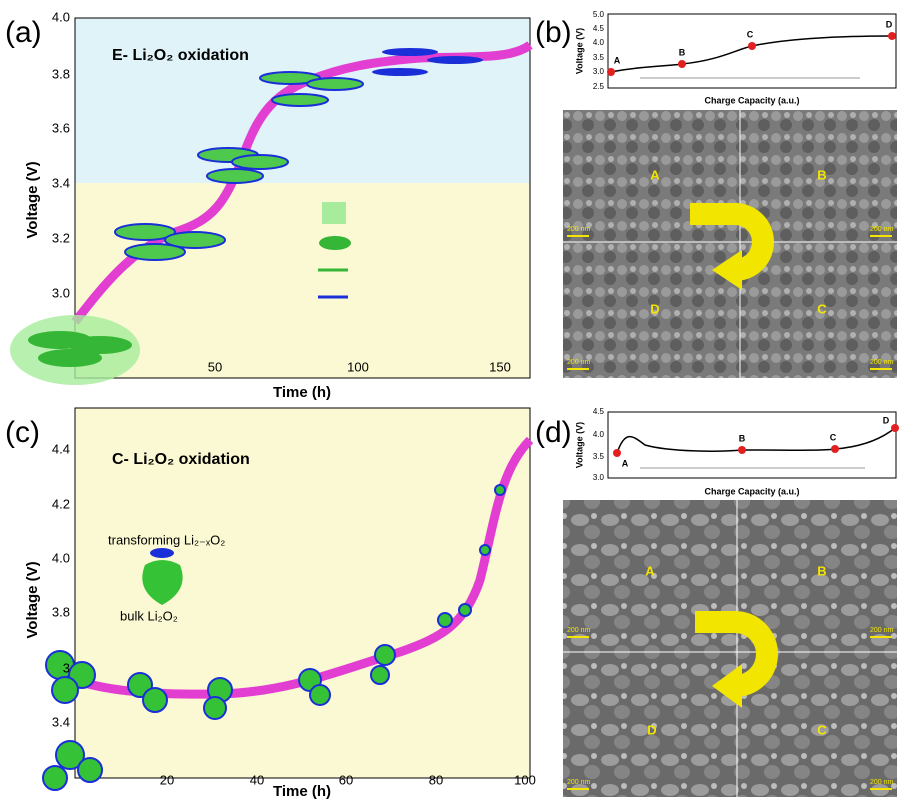  I want to click on amorphous-cluster, so click(75, 350).